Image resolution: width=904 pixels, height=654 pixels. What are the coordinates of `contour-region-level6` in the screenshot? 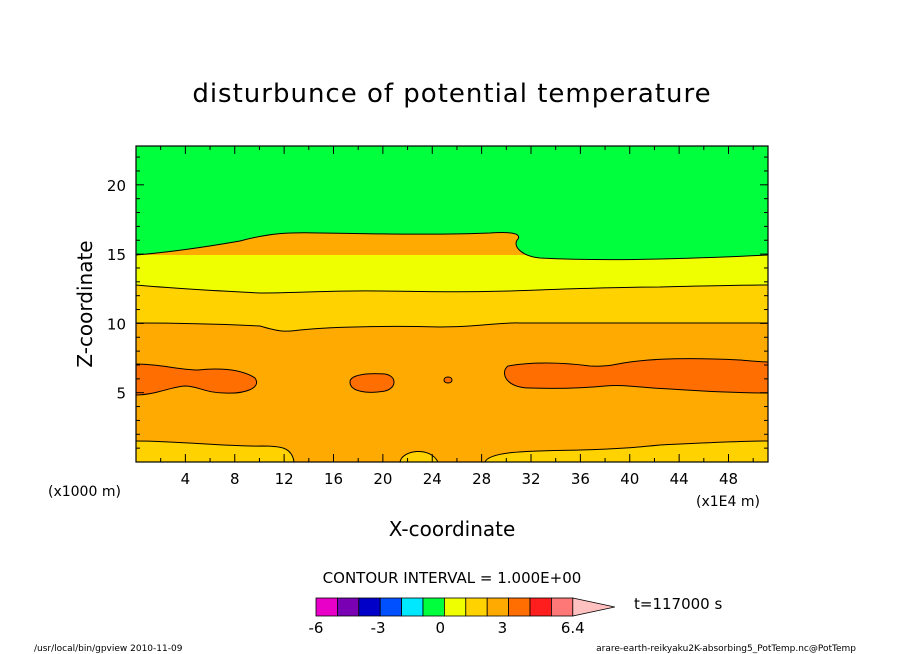 It's located at (452, 203).